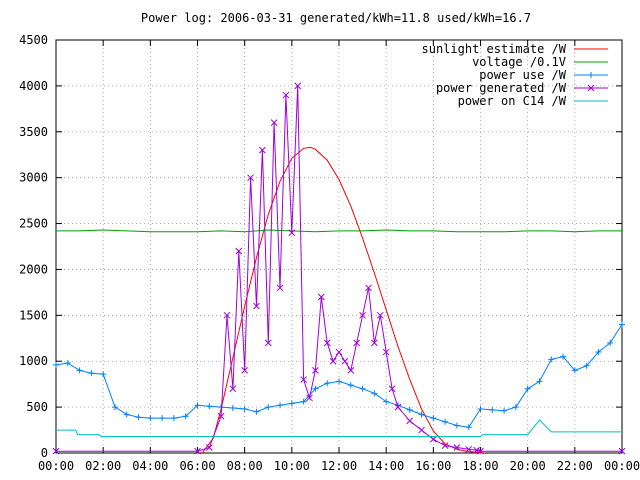 The image size is (640, 480). What do you see at coordinates (522, 75) in the screenshot?
I see `legend-label: power use /W` at bounding box center [522, 75].